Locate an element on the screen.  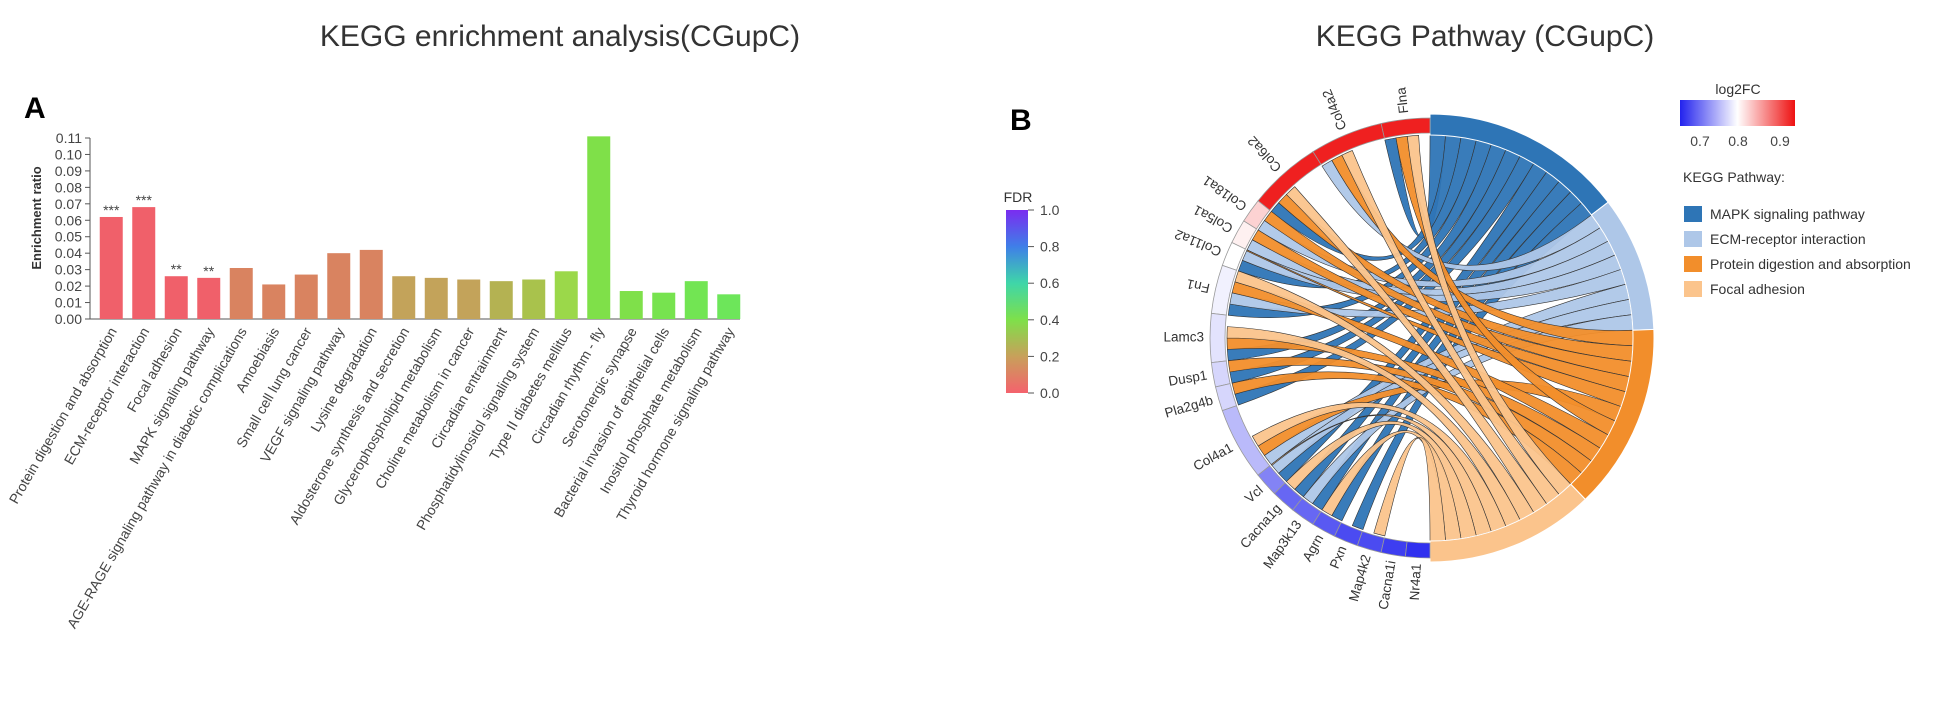
fdr-colorbar-title: FDR is located at coordinates (1018, 197).